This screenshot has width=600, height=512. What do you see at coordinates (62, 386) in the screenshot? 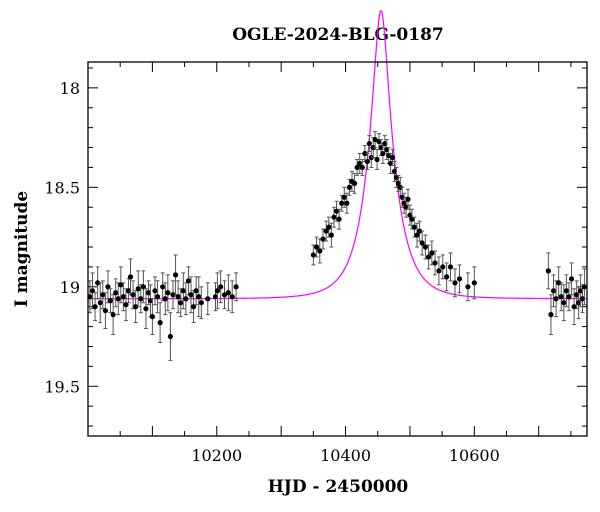
I see `y-tick-label: 19.5` at bounding box center [62, 386].